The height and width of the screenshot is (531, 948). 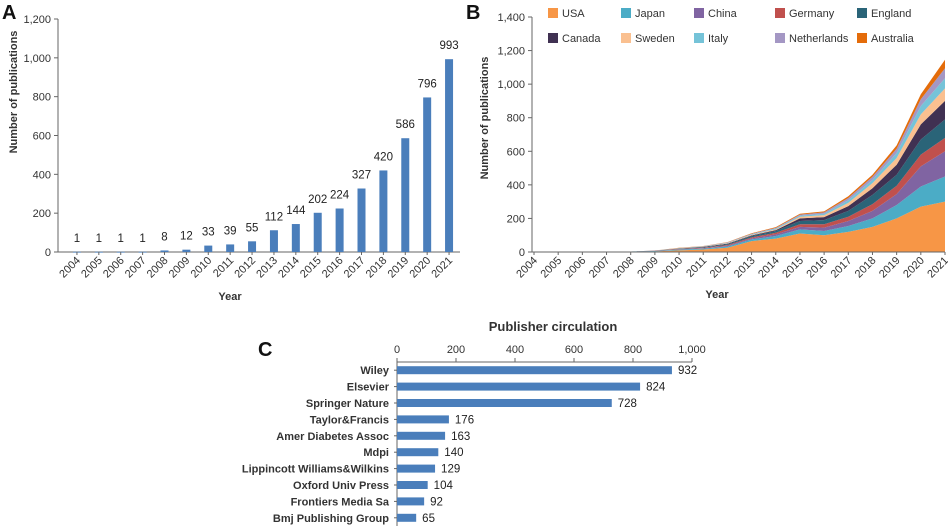 What do you see at coordinates (551, 268) in the screenshot?
I see `chart-b-xtick-label: 2005` at bounding box center [551, 268].